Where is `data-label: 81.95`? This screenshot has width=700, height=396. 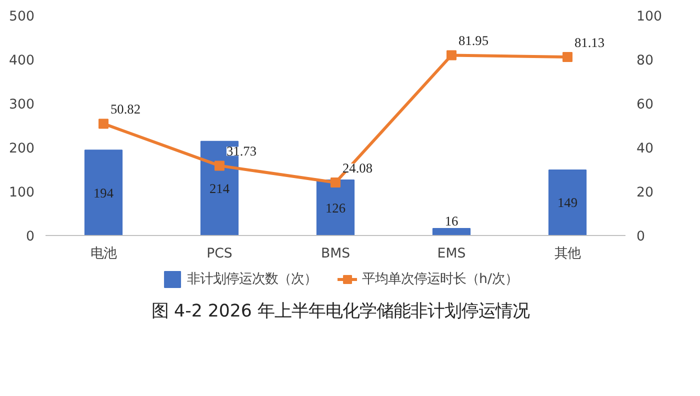 data-label: 81.95 is located at coordinates (473, 40).